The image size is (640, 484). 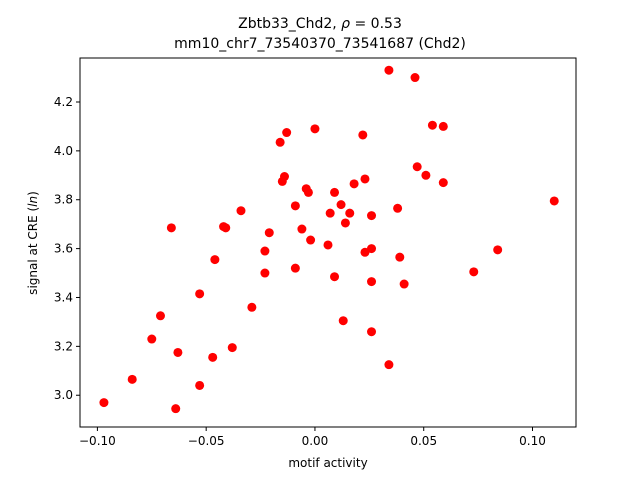 What do you see at coordinates (97, 441) in the screenshot?
I see `x-tick-label: −0.10` at bounding box center [97, 441].